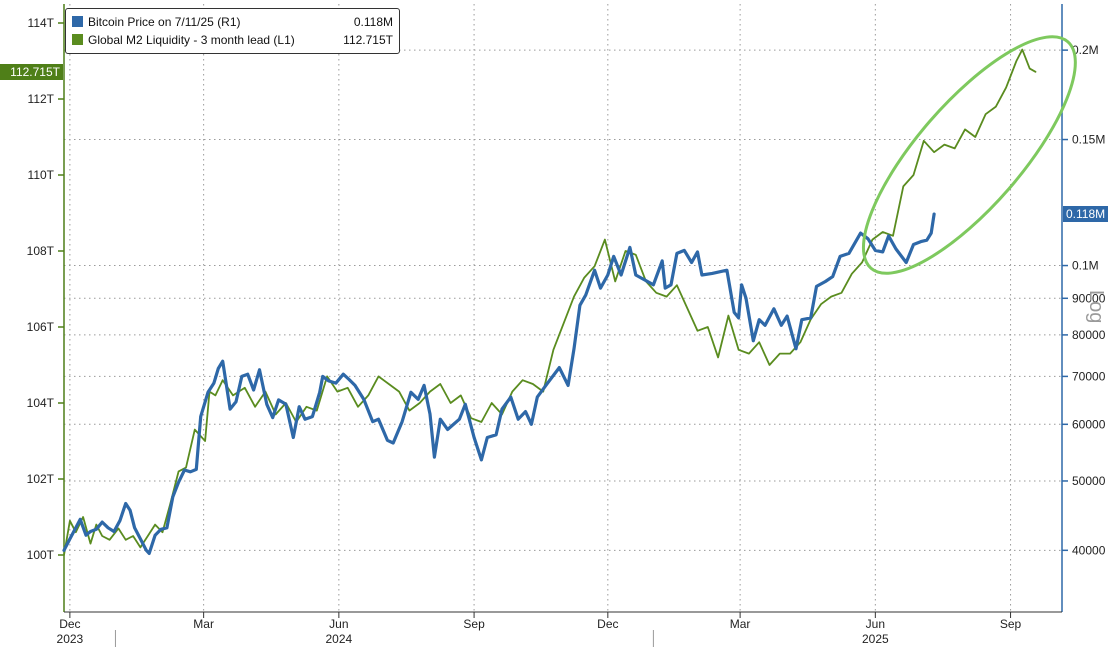 This screenshot has width=1114, height=647. Describe the element at coordinates (875, 639) in the screenshot. I see `x-axis-year-label: 2025` at that location.